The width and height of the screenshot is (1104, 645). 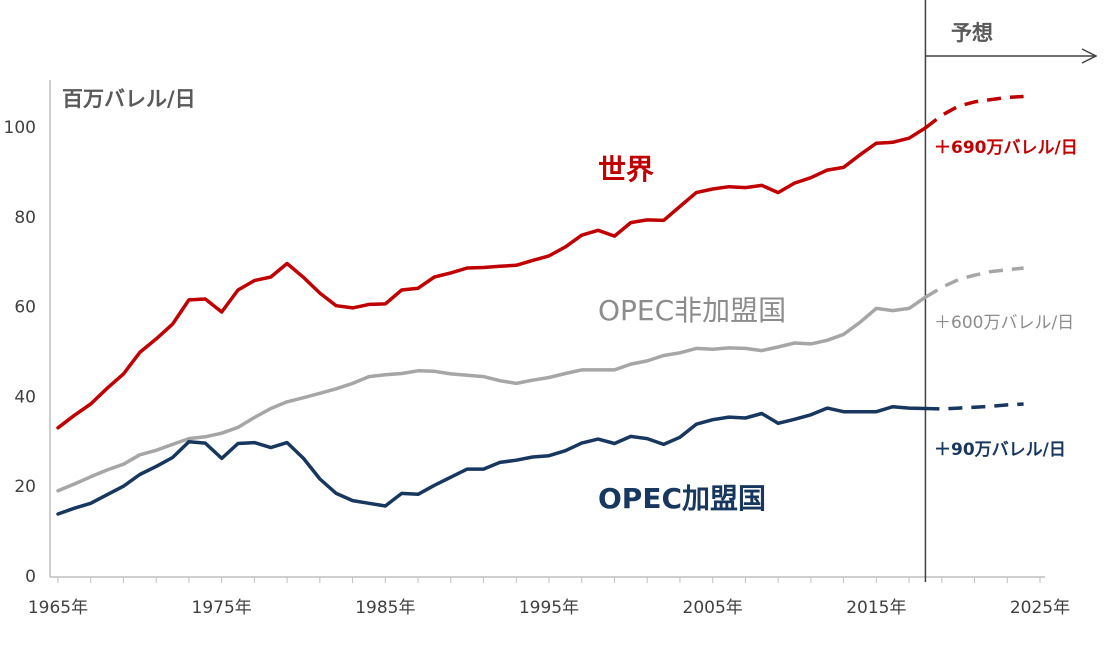 What do you see at coordinates (58, 608) in the screenshot?
I see `x-tick-label: 1965年` at bounding box center [58, 608].